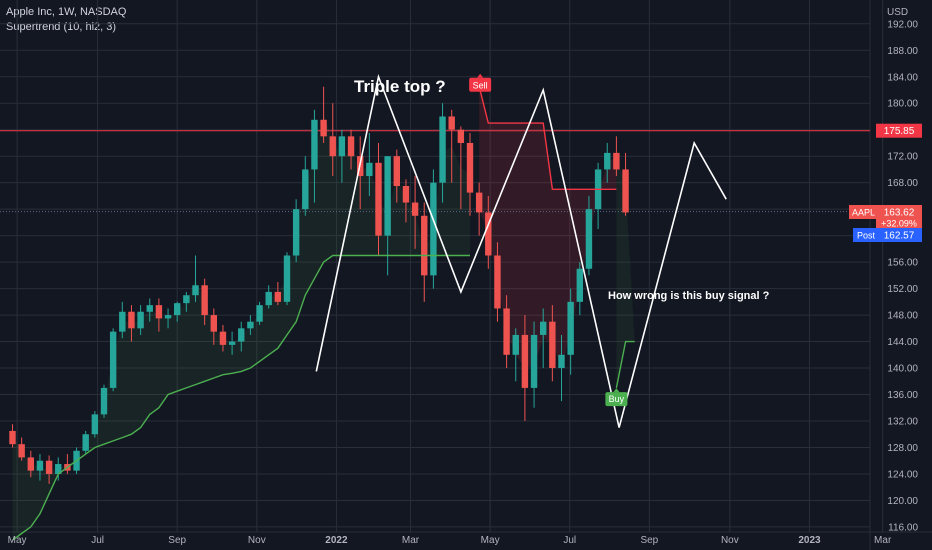 The image size is (932, 550). I want to click on y-tick-label: 156.00, so click(902, 263).